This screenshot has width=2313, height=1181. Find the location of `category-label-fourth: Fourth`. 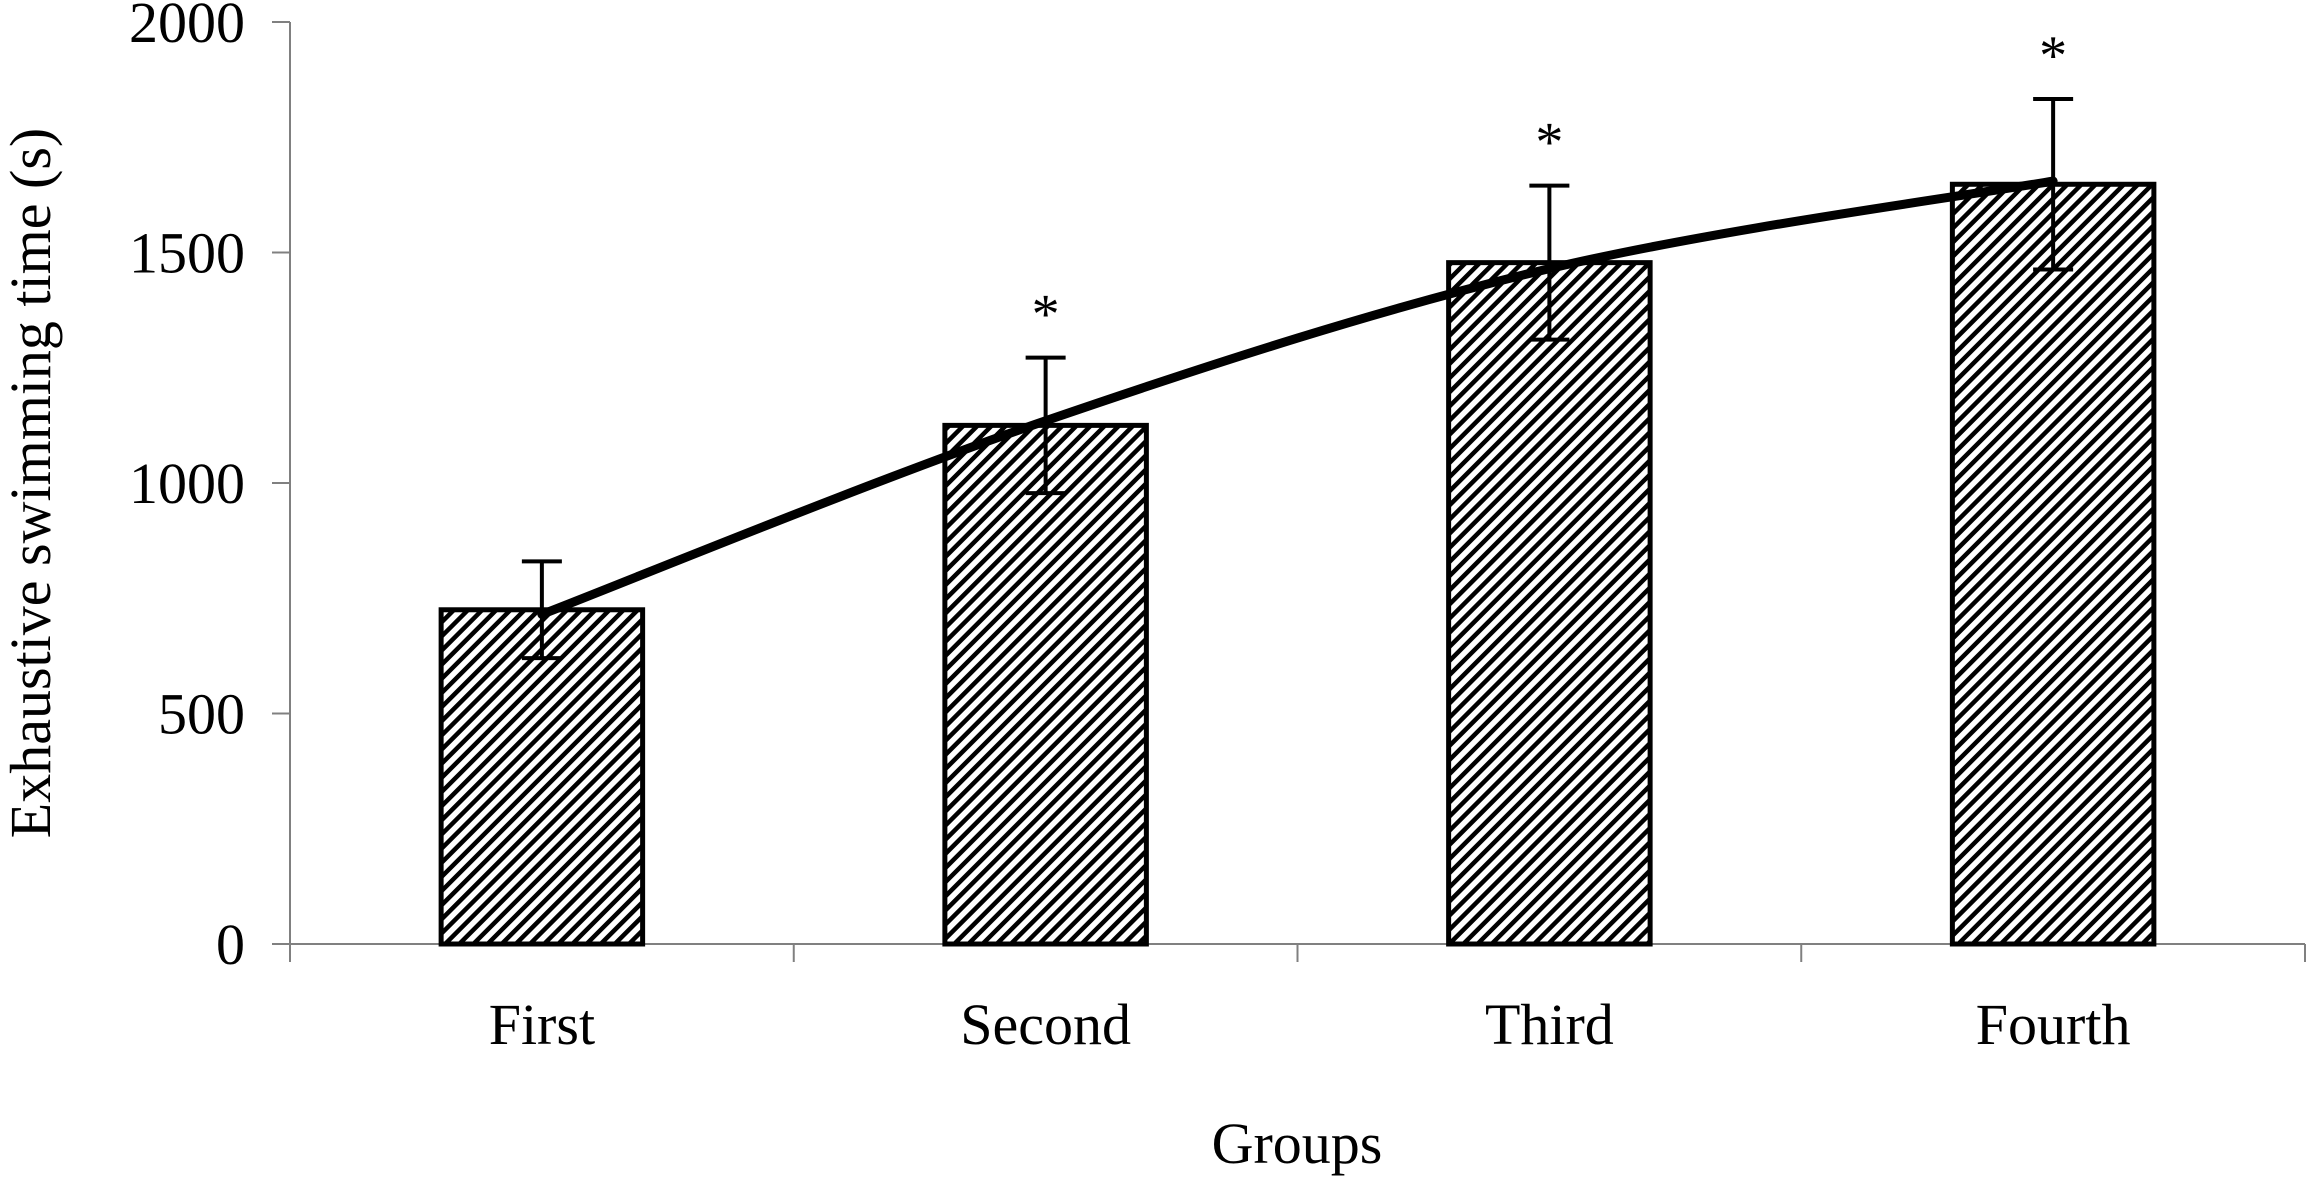

category-label-fourth: Fourth is located at coordinates (2053, 1024).